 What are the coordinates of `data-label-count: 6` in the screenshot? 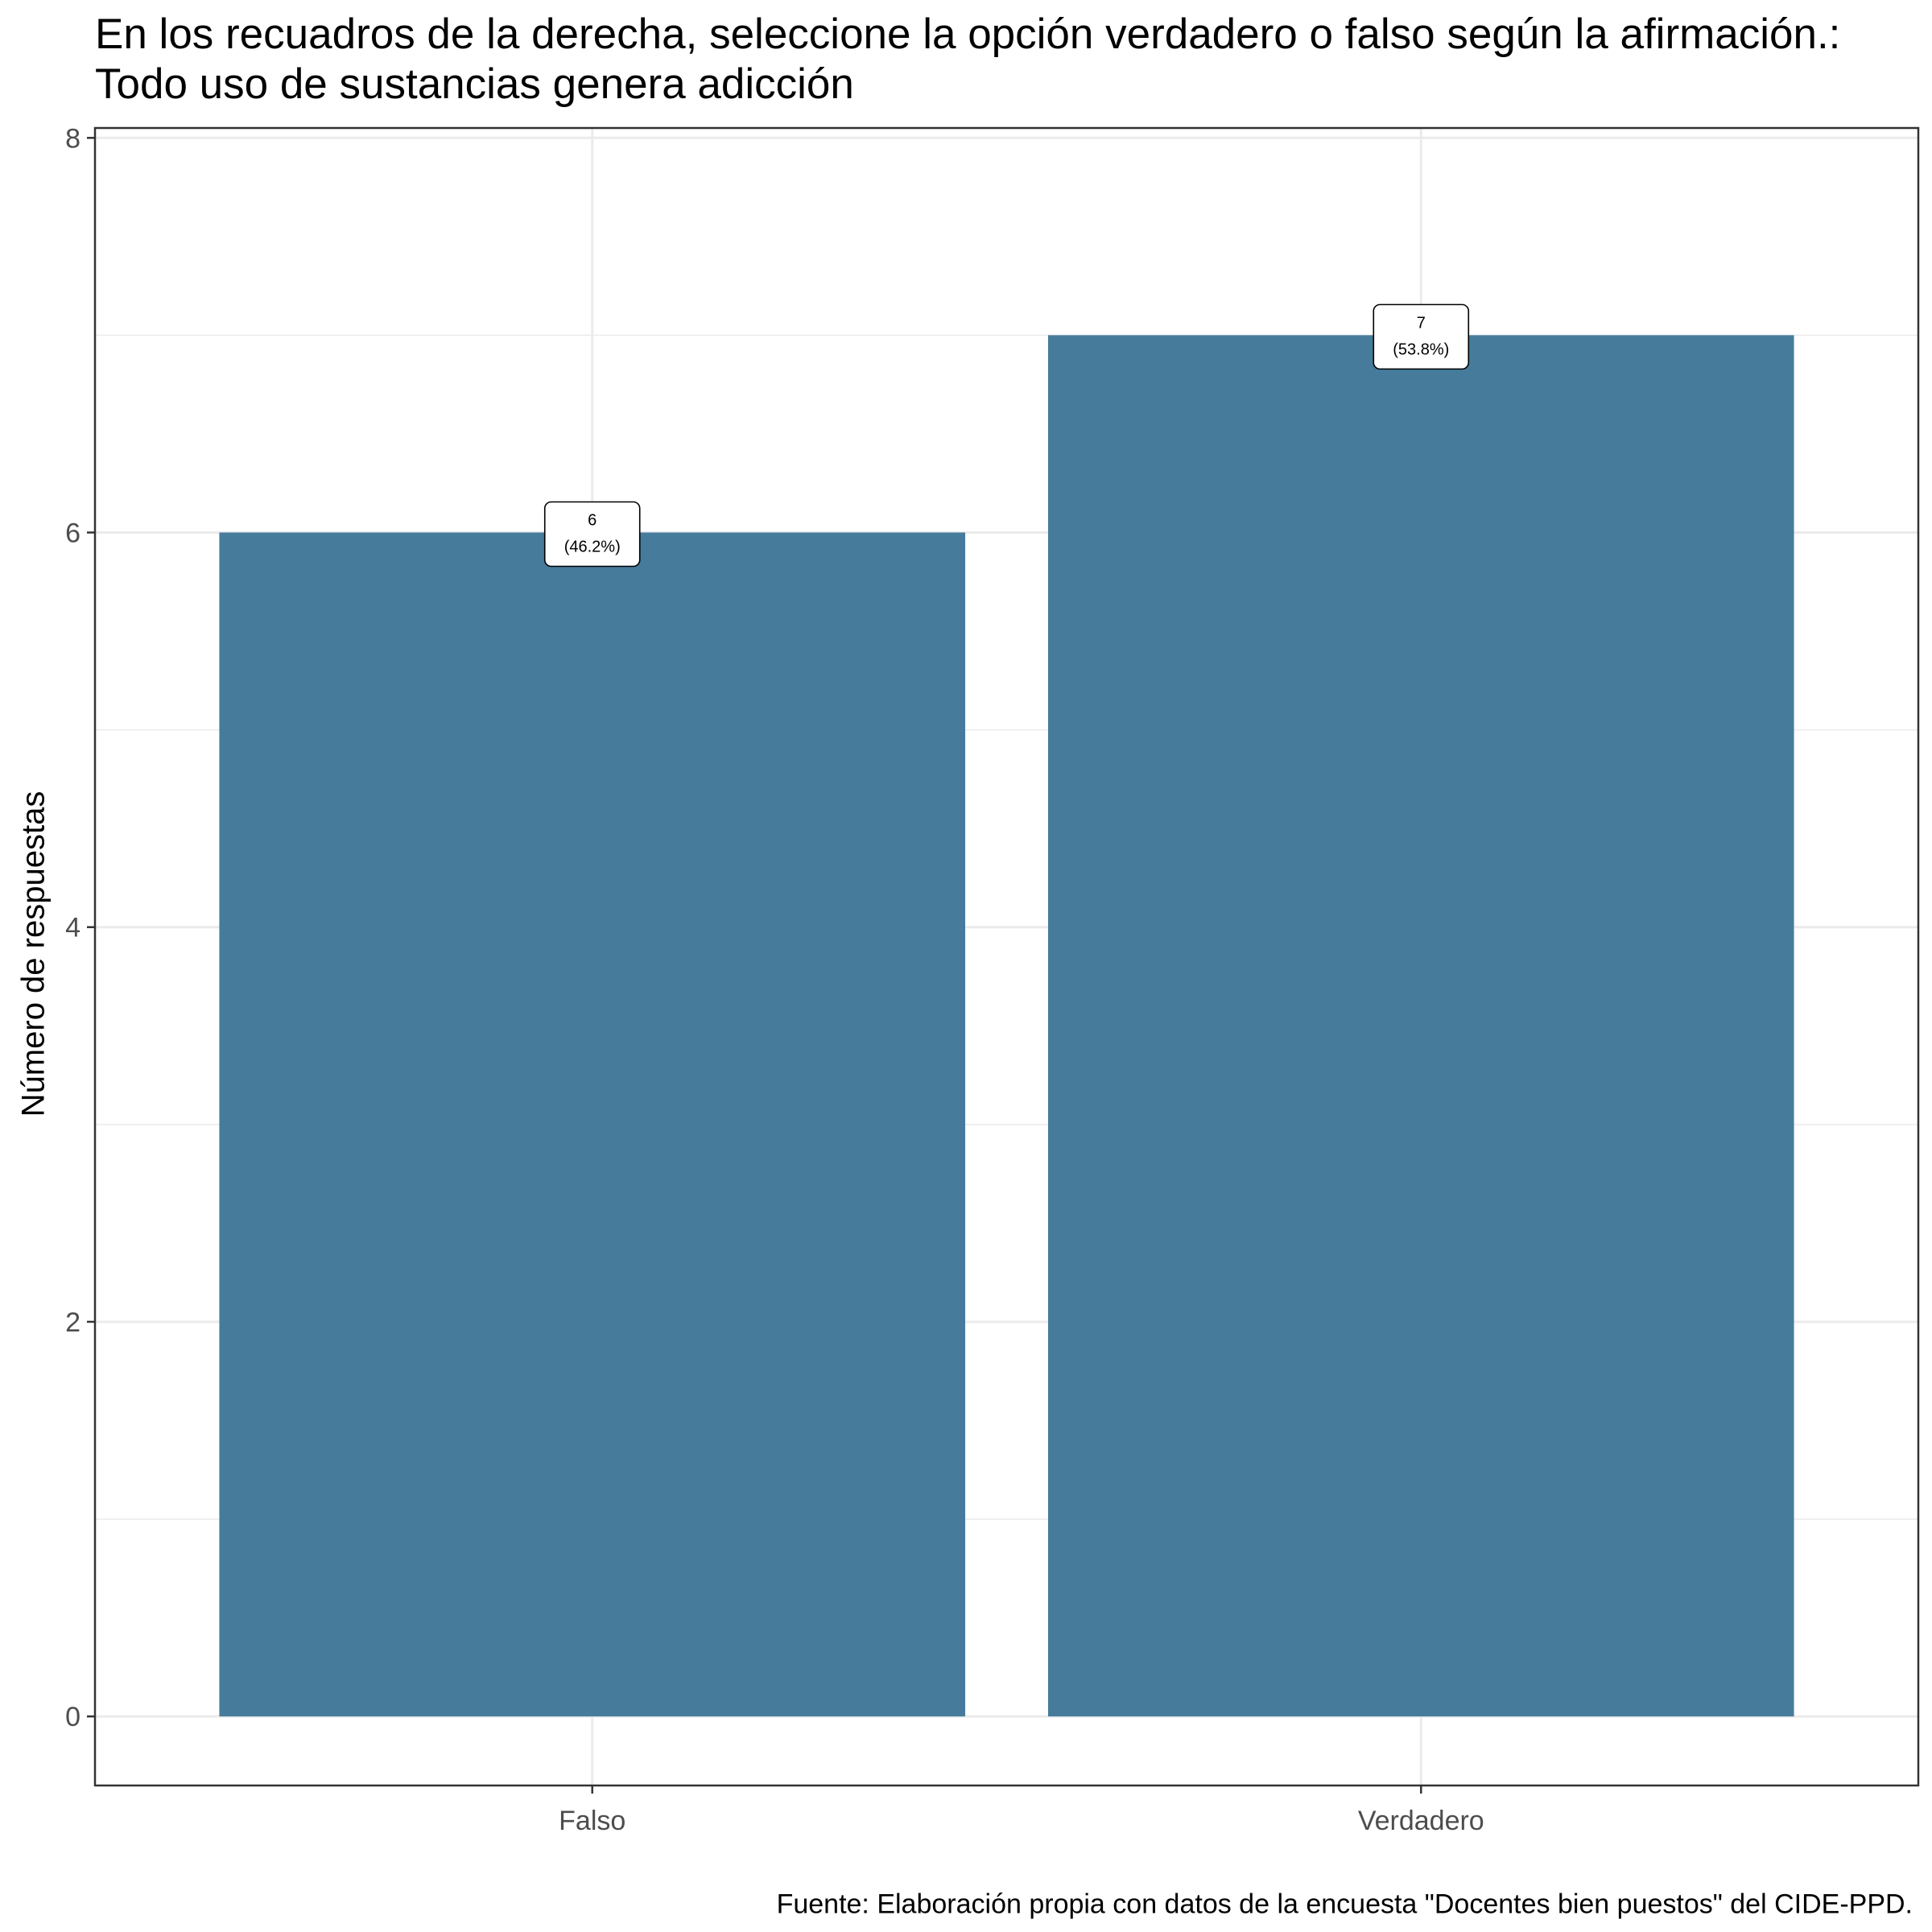 It's located at (592, 520).